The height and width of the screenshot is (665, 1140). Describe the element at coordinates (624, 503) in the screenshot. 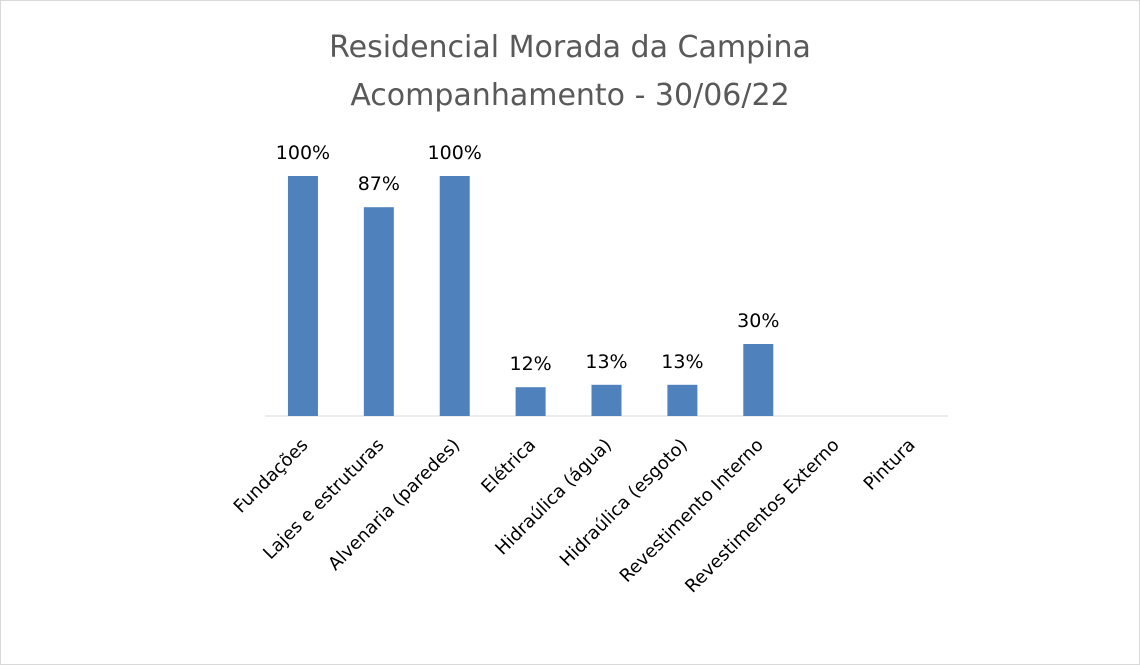

I see `tick-label-5: Hidraúlica (esgoto)` at that location.